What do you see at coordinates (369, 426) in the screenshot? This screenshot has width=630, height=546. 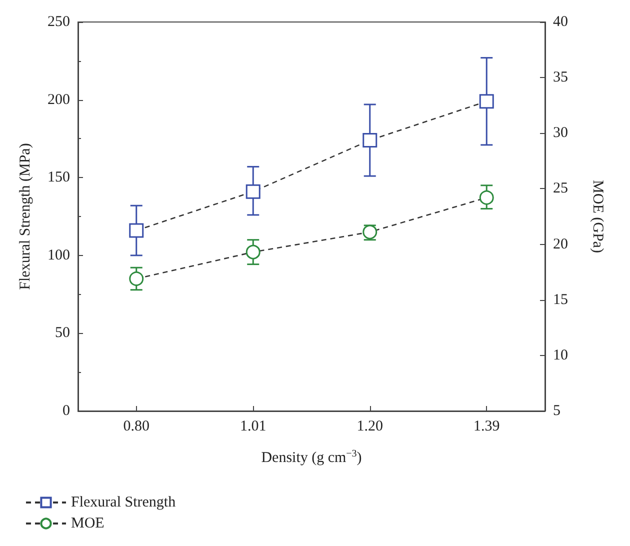 I see `x-tick-label: 1.20` at bounding box center [369, 426].